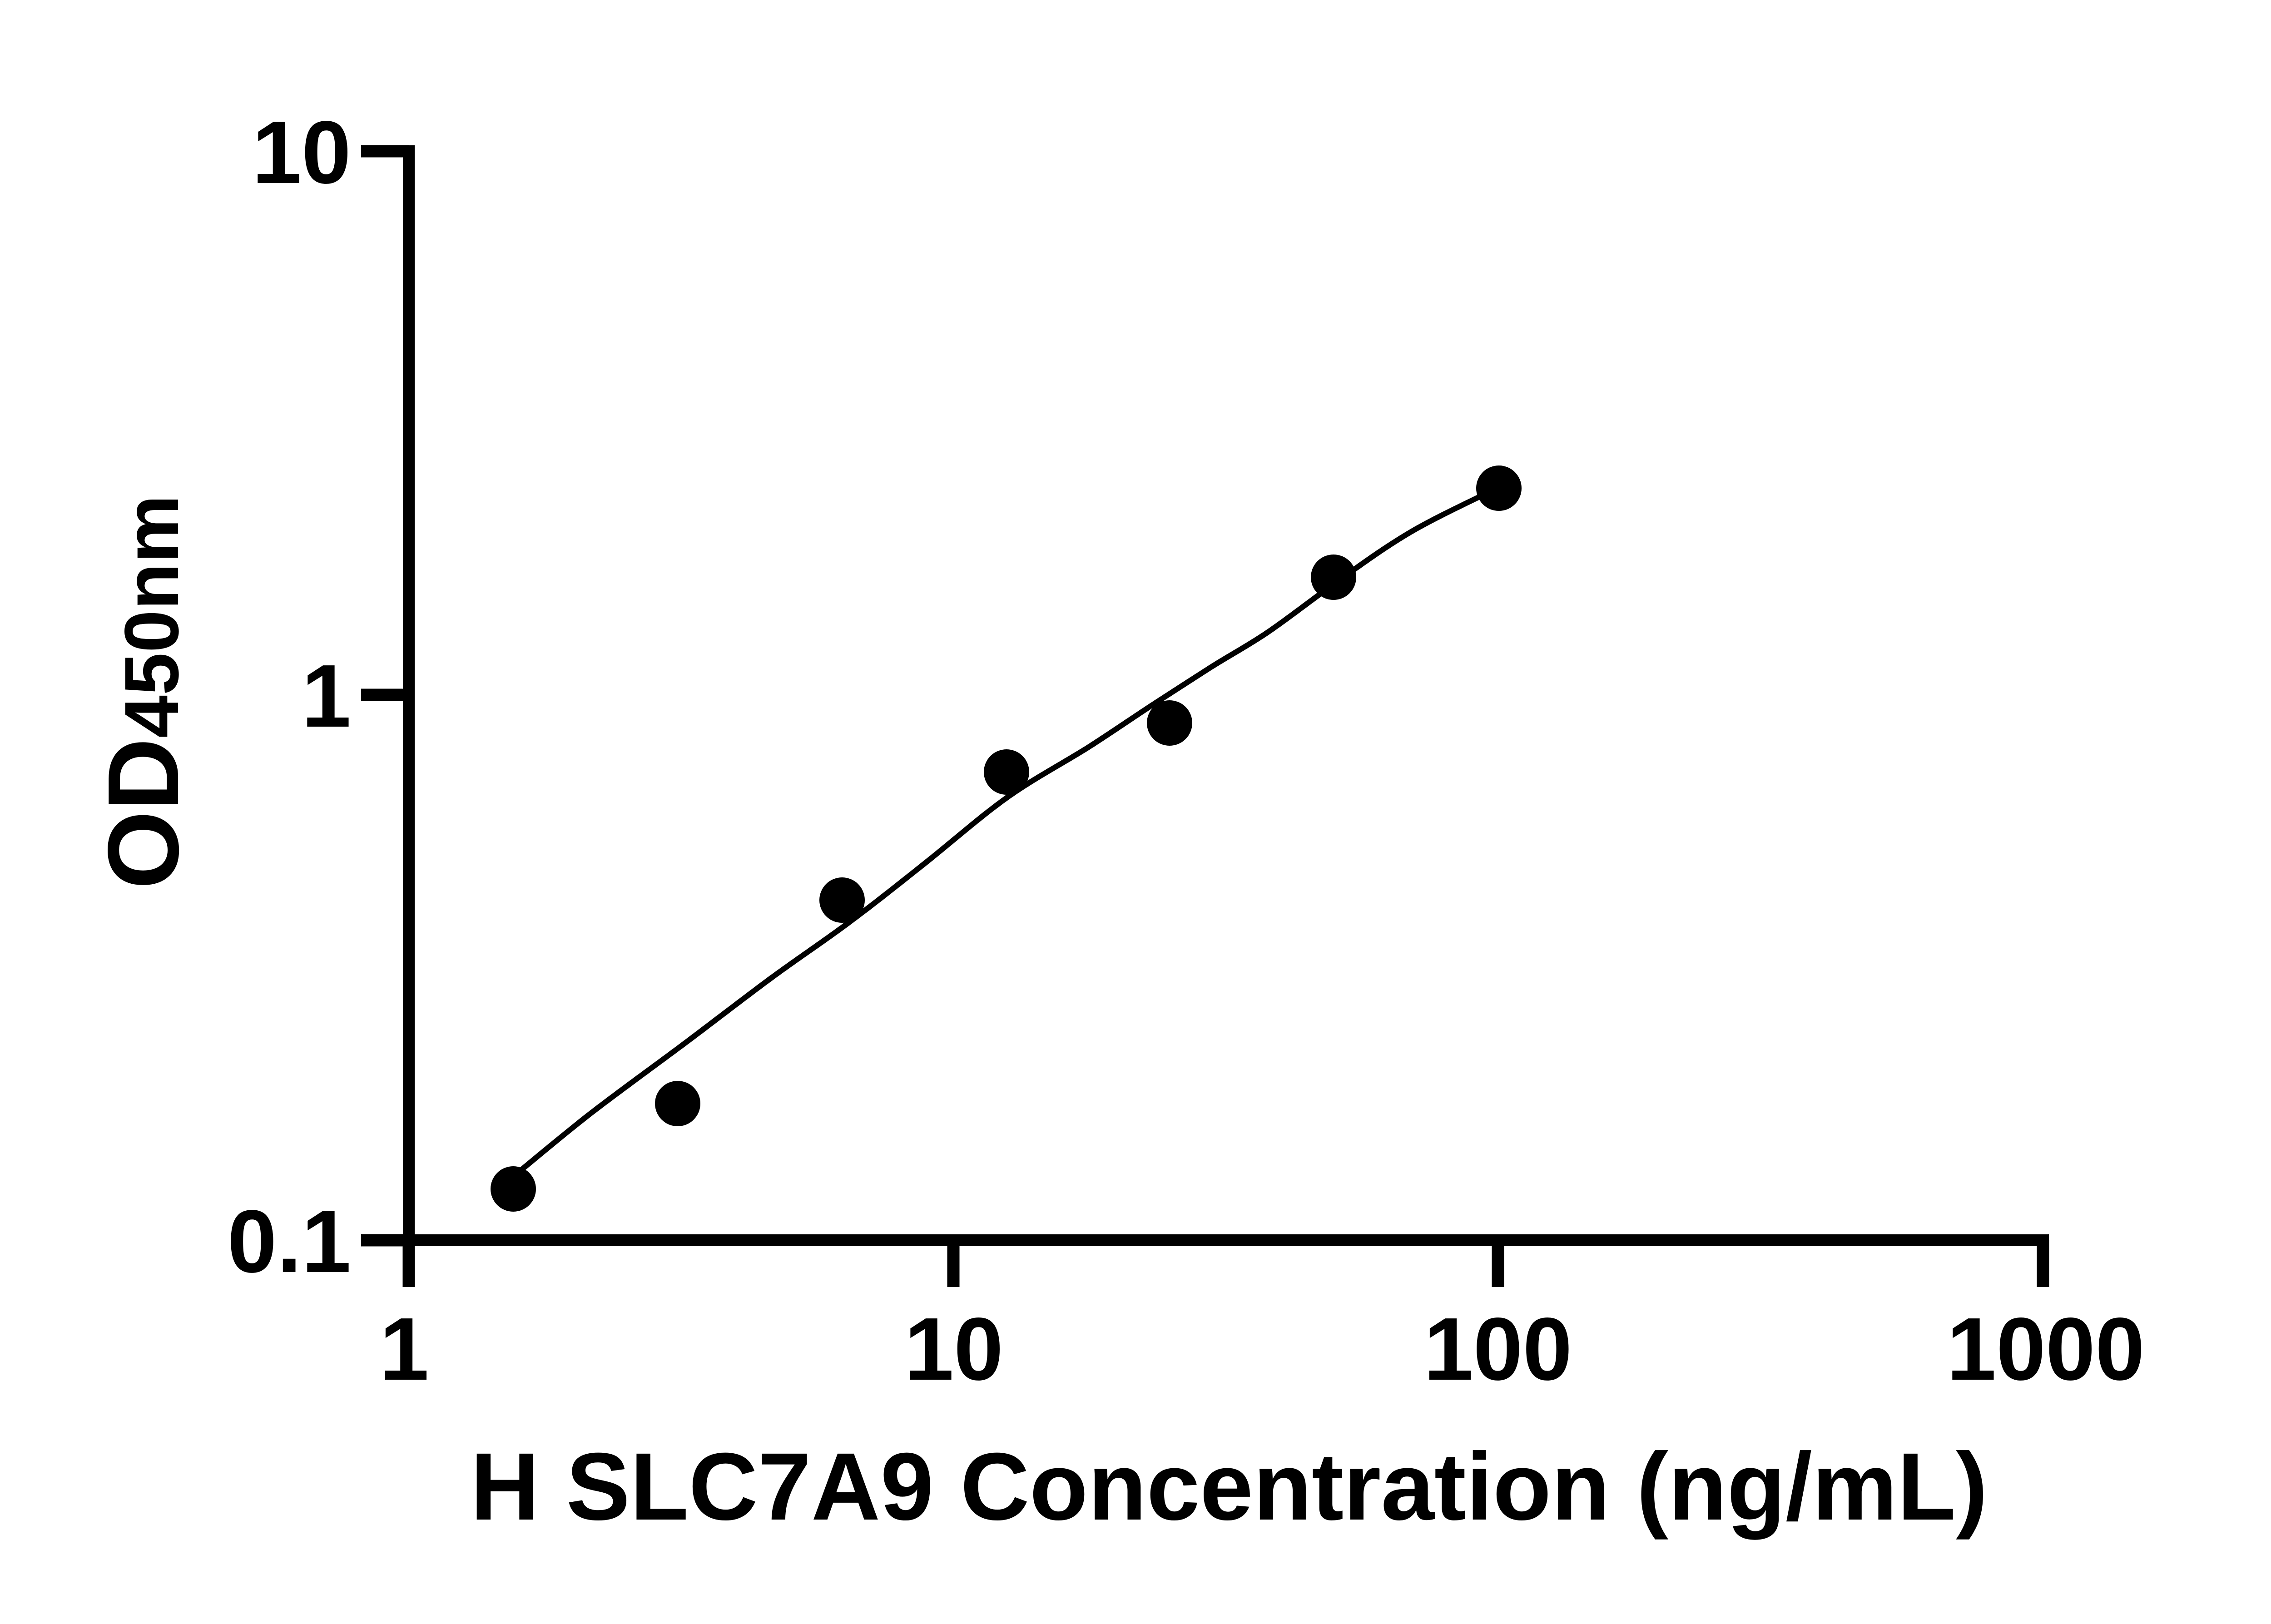  Describe the element at coordinates (2046, 1349) in the screenshot. I see `svg-text: 1000` at that location.